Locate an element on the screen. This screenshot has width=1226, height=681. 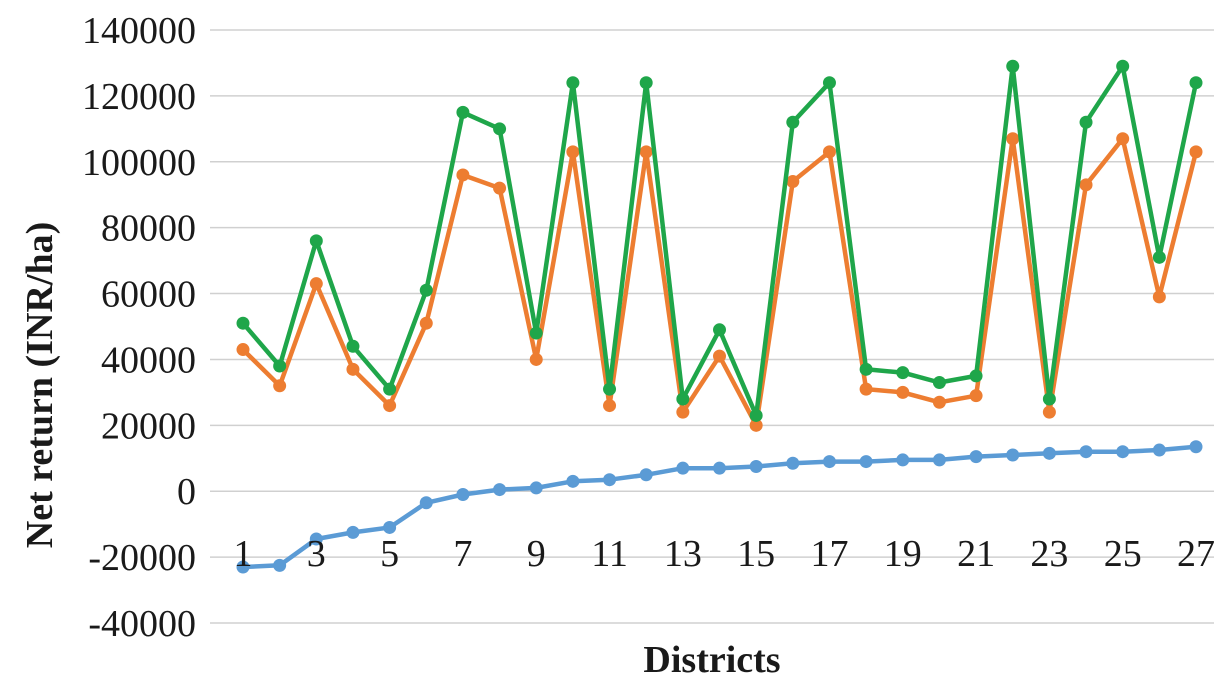
x-tick-label: 15 is located at coordinates (756, 554).